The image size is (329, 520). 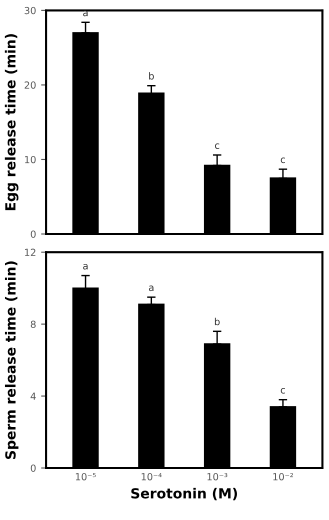 What do you see at coordinates (33, 324) in the screenshot?
I see `y-tick-label: 8` at bounding box center [33, 324].